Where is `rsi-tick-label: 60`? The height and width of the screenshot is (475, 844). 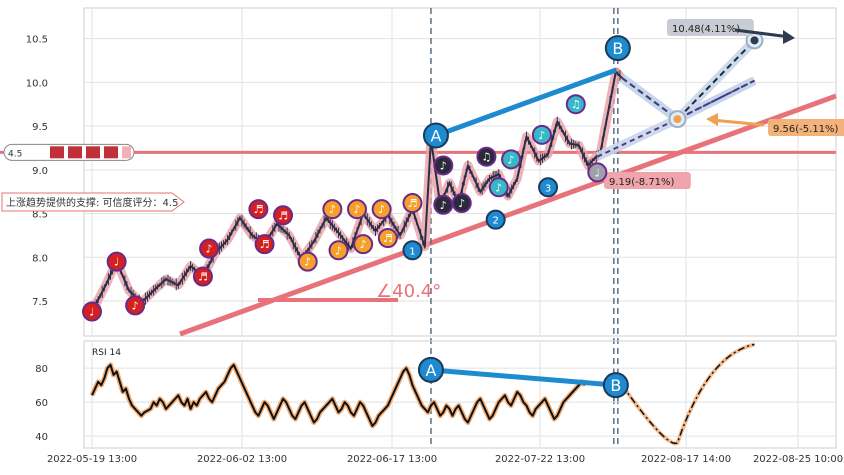 rsi-tick-label: 60 is located at coordinates (41, 403).